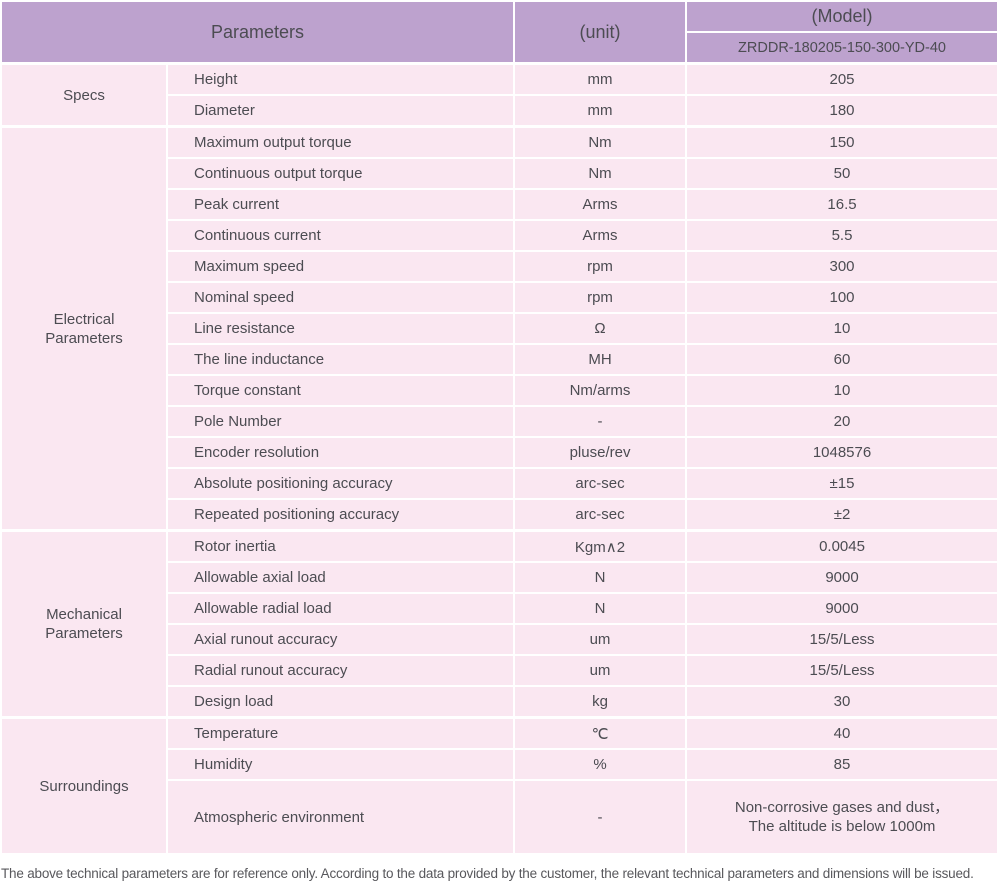 The image size is (1000, 882). I want to click on param-cell: Humidity, so click(340, 764).